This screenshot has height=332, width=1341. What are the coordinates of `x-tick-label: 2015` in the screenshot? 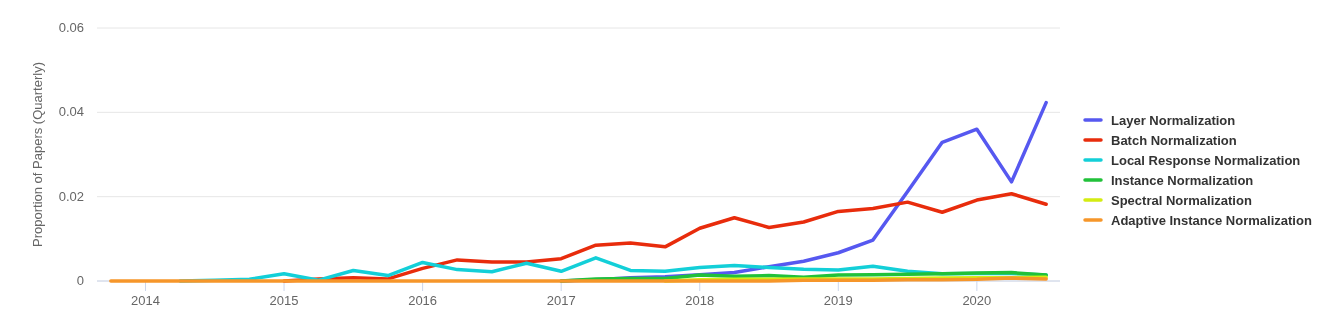 It's located at (284, 300).